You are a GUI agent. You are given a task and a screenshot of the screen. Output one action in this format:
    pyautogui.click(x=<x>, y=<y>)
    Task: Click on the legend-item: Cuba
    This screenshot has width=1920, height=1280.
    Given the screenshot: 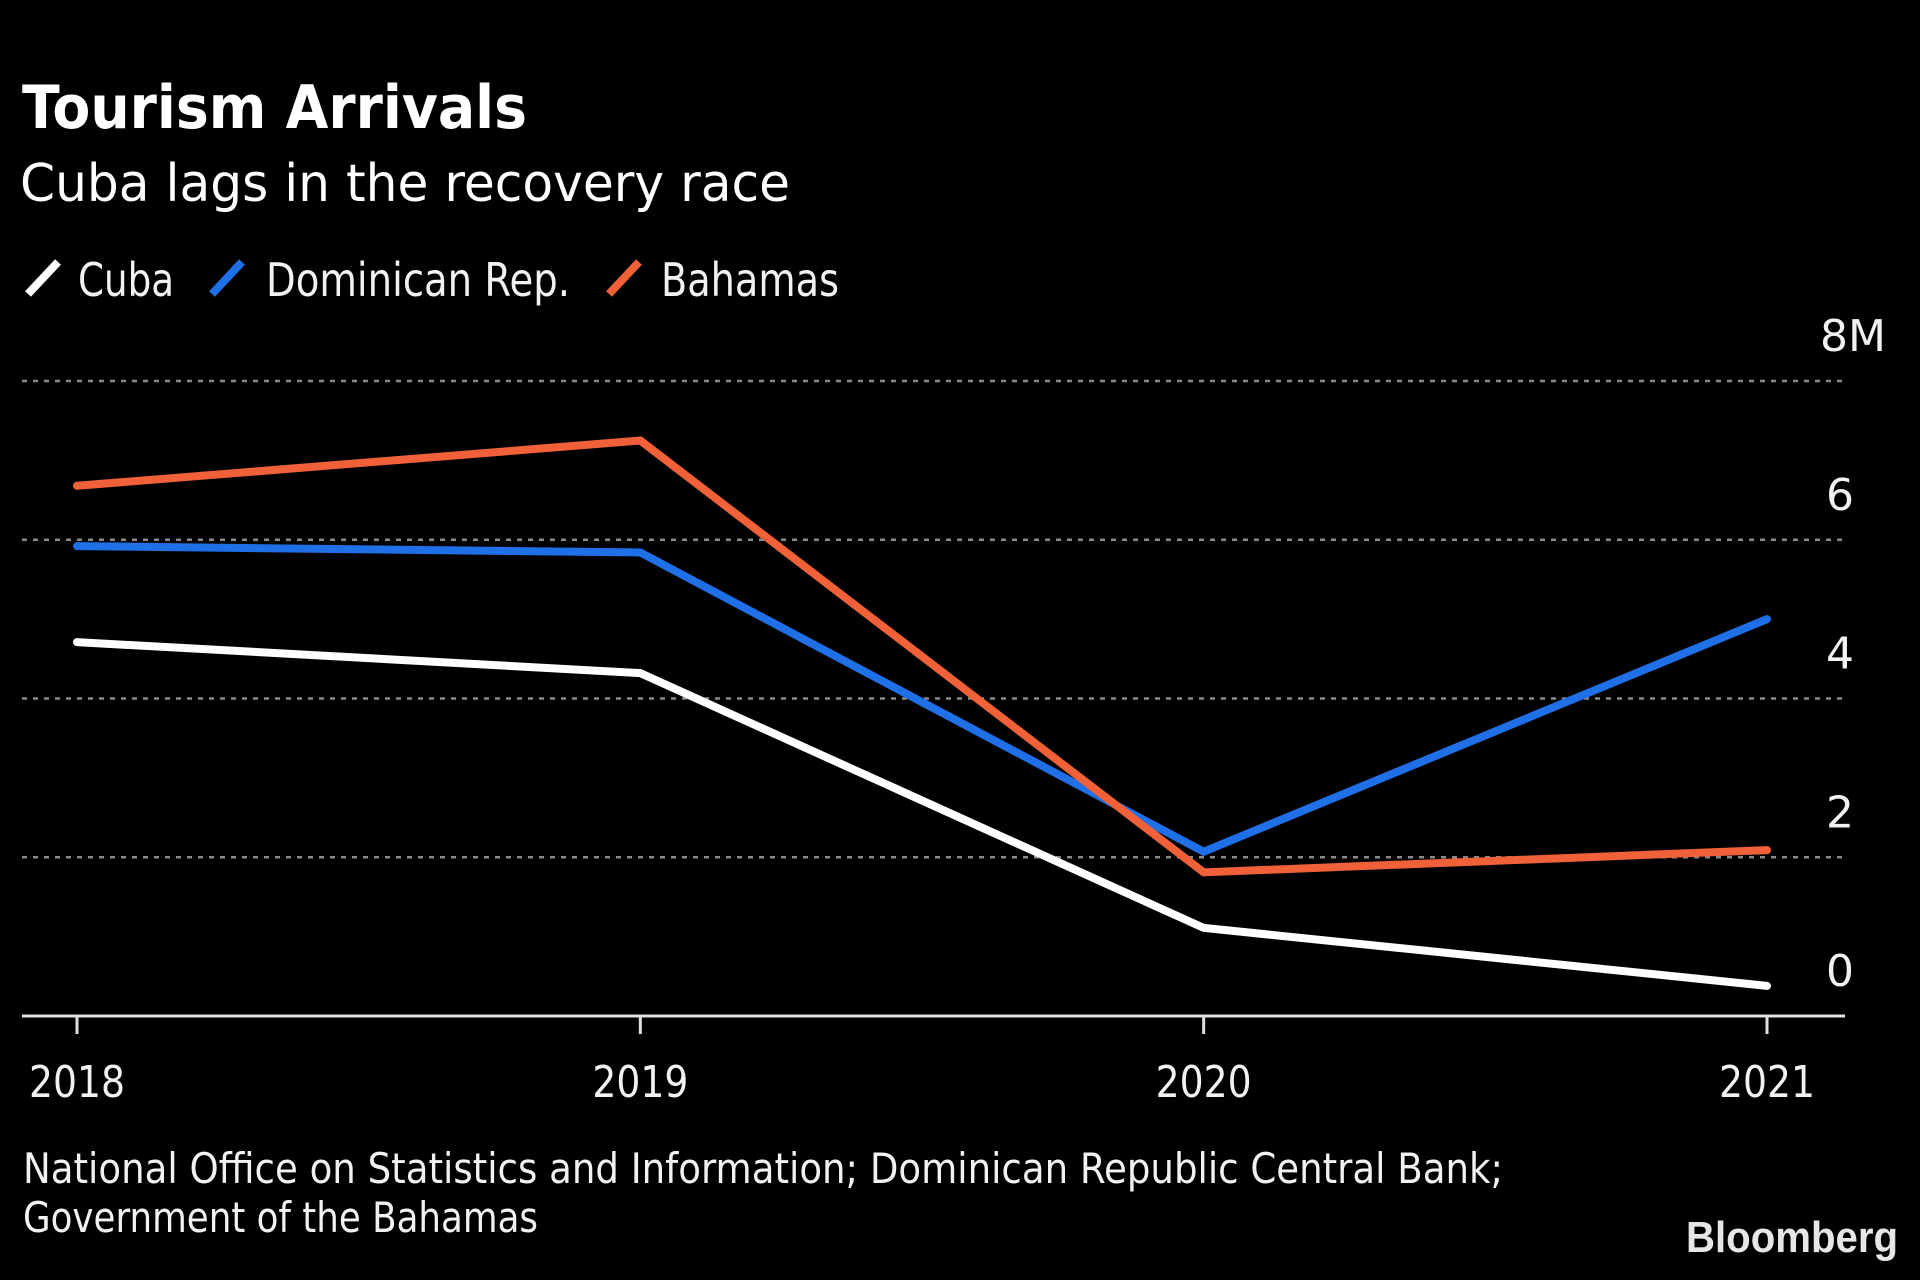 What is the action you would take?
    pyautogui.click(x=99, y=280)
    